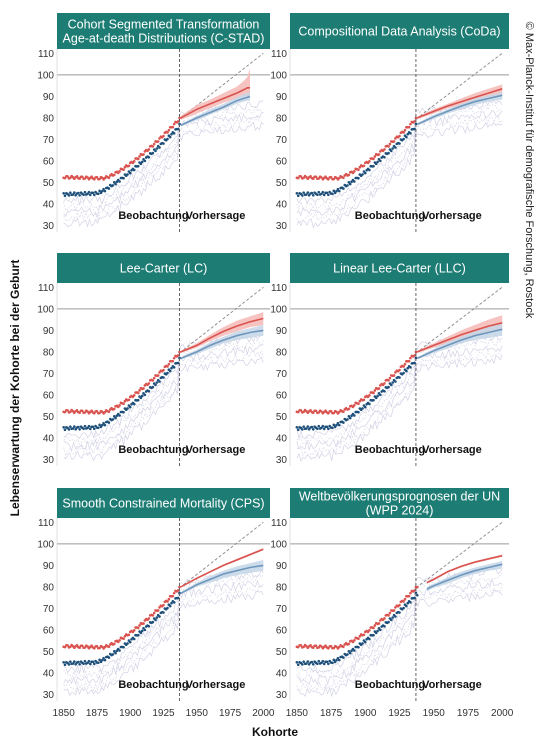  What do you see at coordinates (164, 268) in the screenshot?
I see `panel-title: Lee-Carter (LC)` at bounding box center [164, 268].